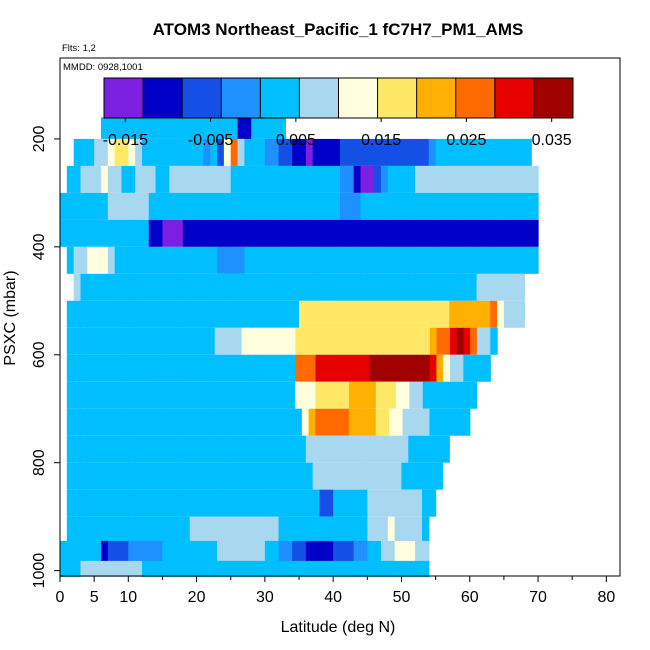 The height and width of the screenshot is (650, 650). What do you see at coordinates (39, 571) in the screenshot?
I see `y-tick-label: 1000` at bounding box center [39, 571].